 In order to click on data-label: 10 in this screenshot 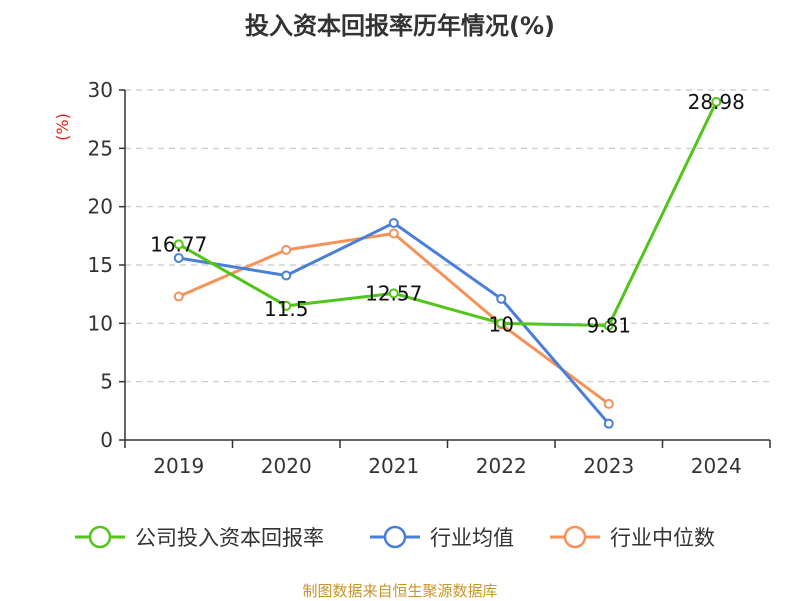, I will do `click(501, 324)`.